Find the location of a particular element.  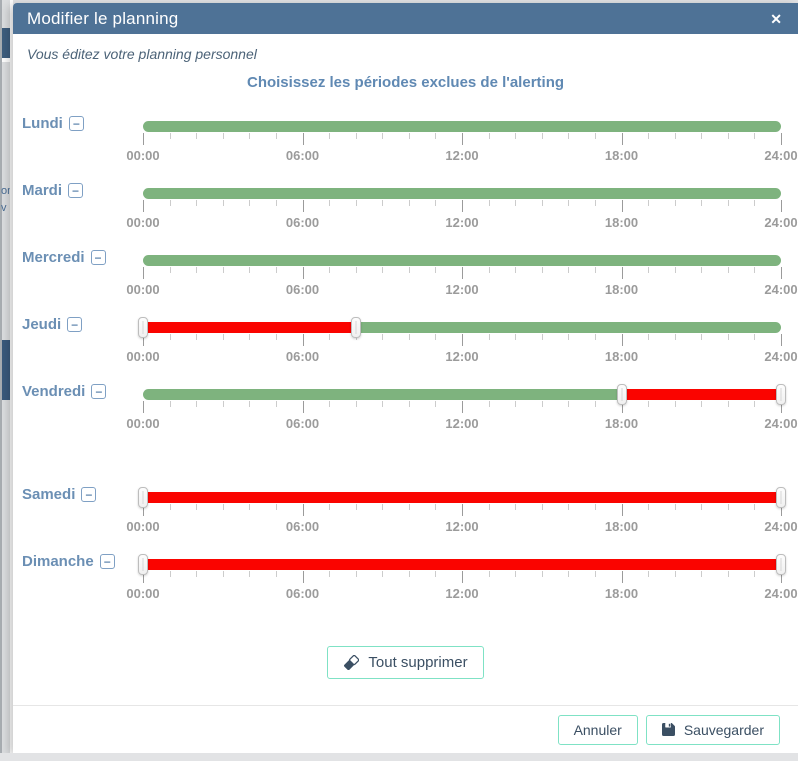

cancel-button: Annuler is located at coordinates (597, 729).